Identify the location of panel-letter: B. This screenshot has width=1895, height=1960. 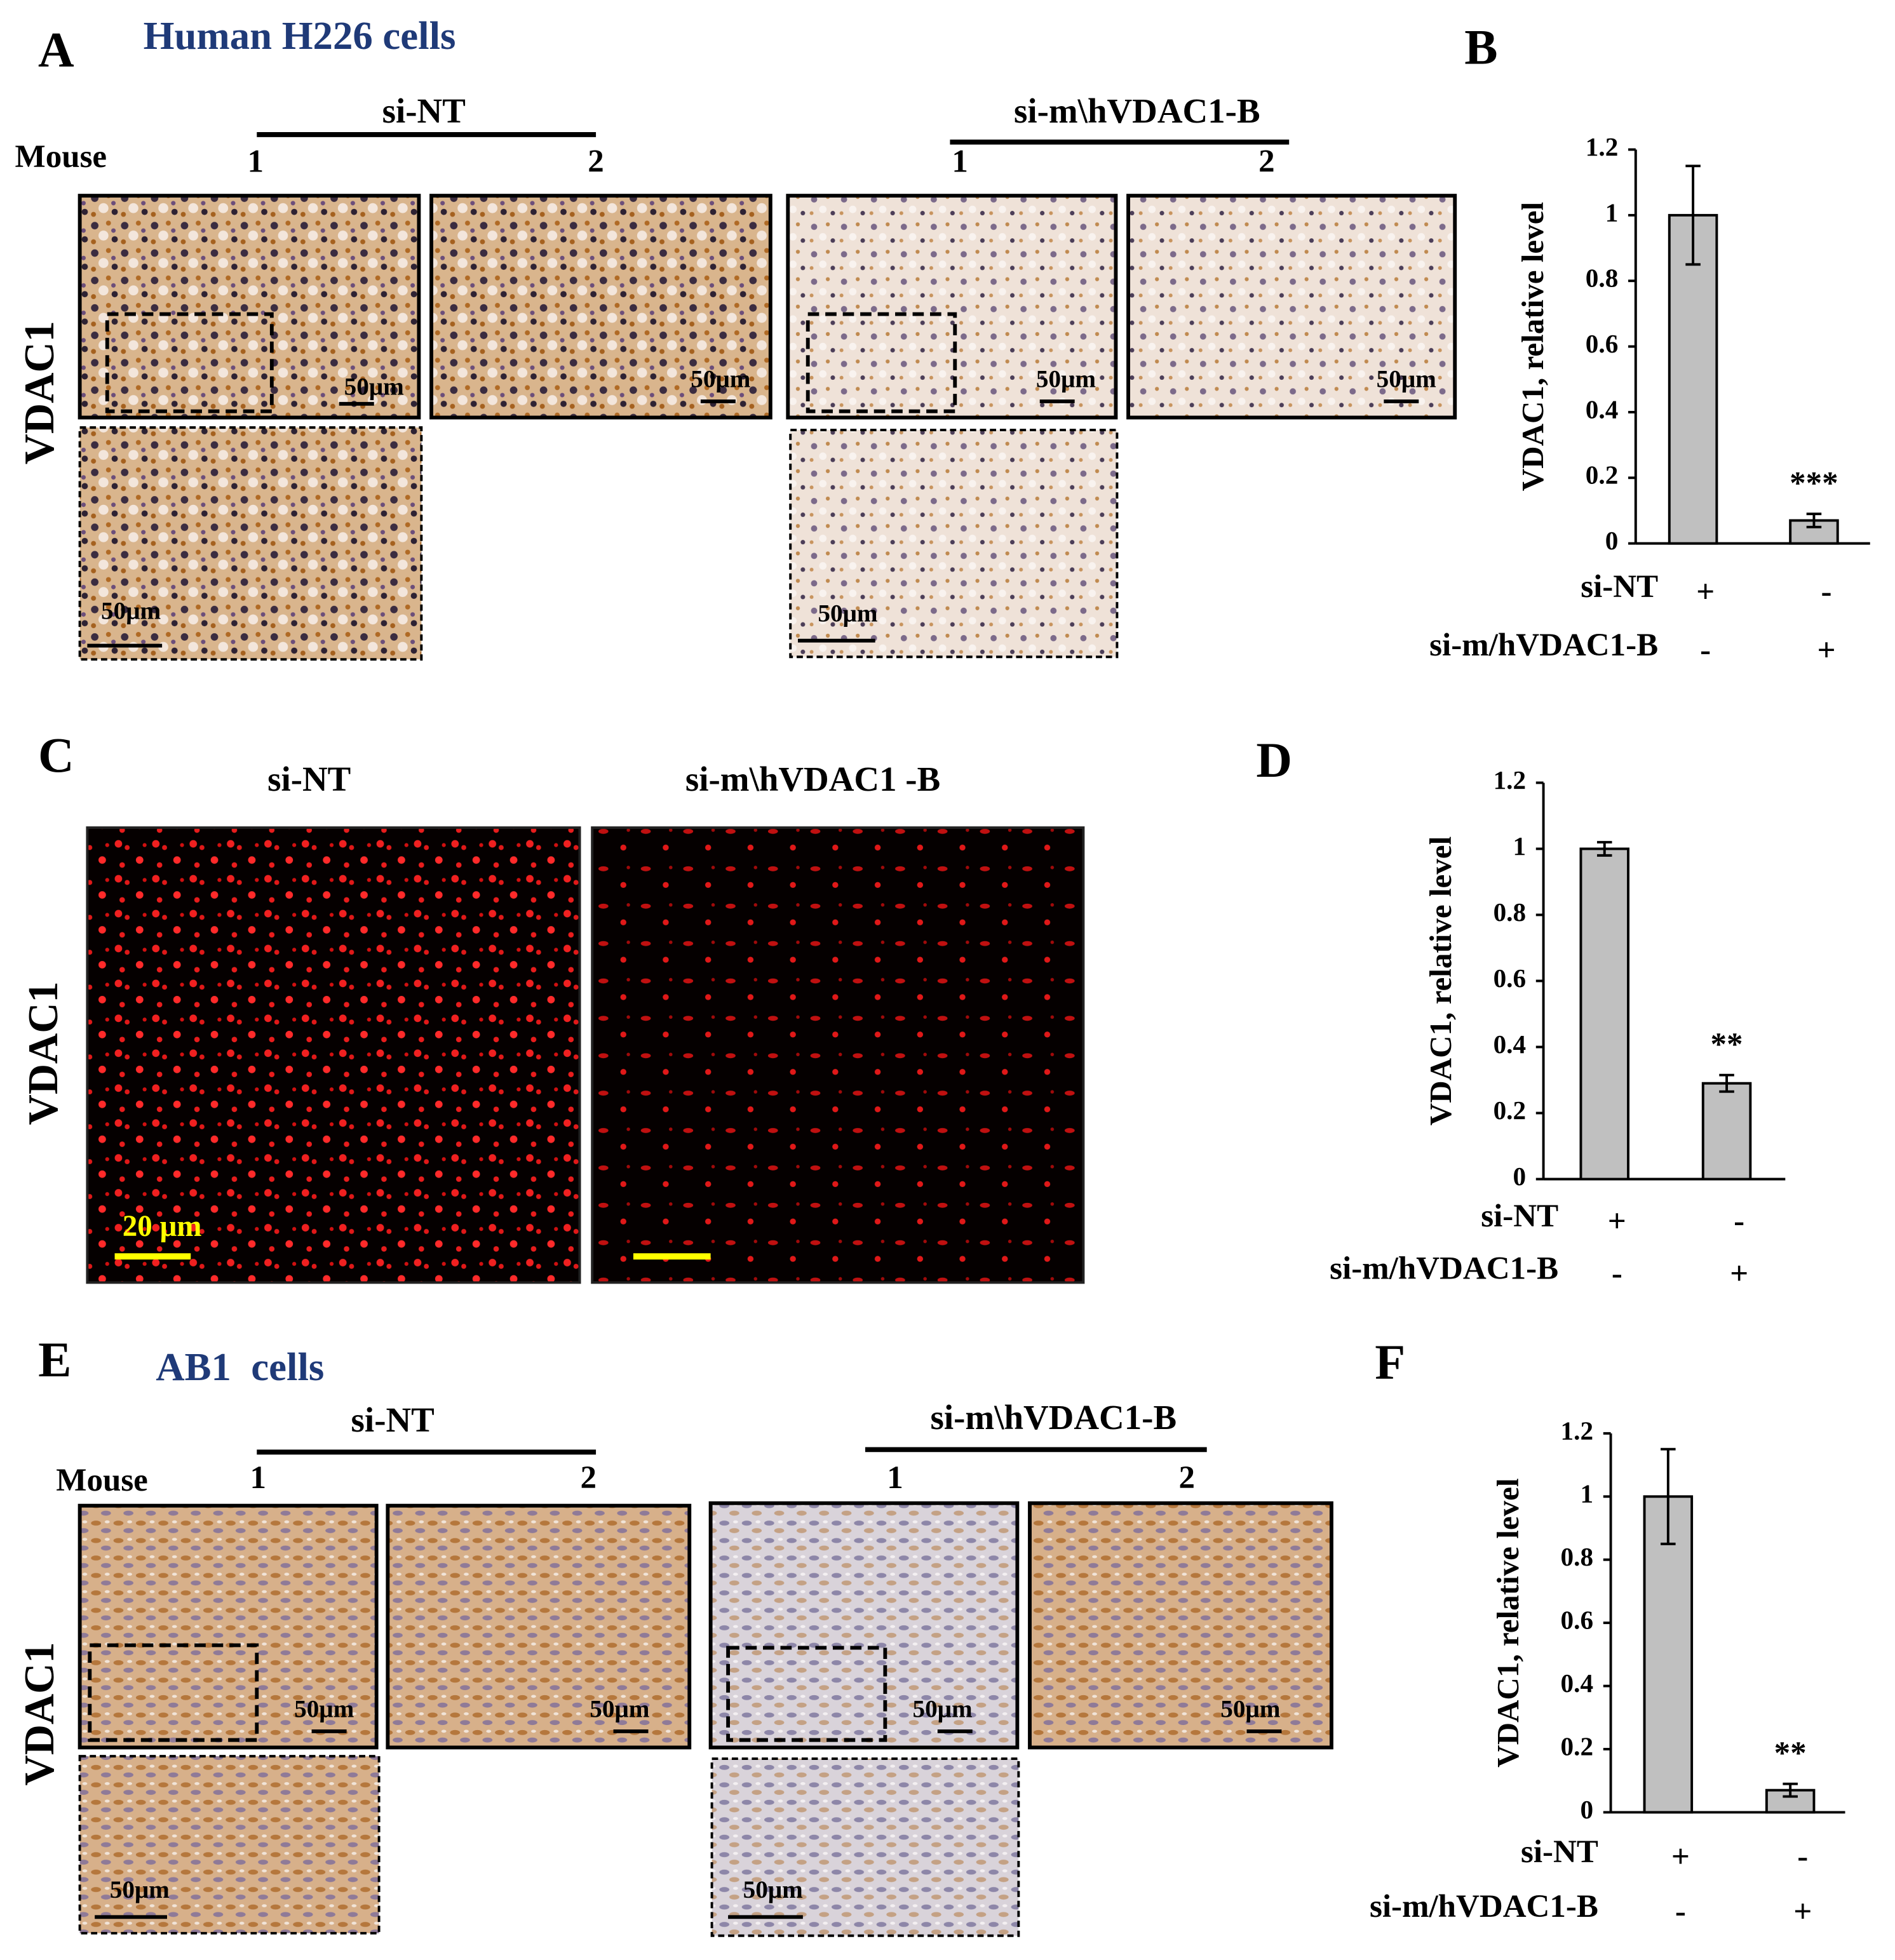
(1480, 46).